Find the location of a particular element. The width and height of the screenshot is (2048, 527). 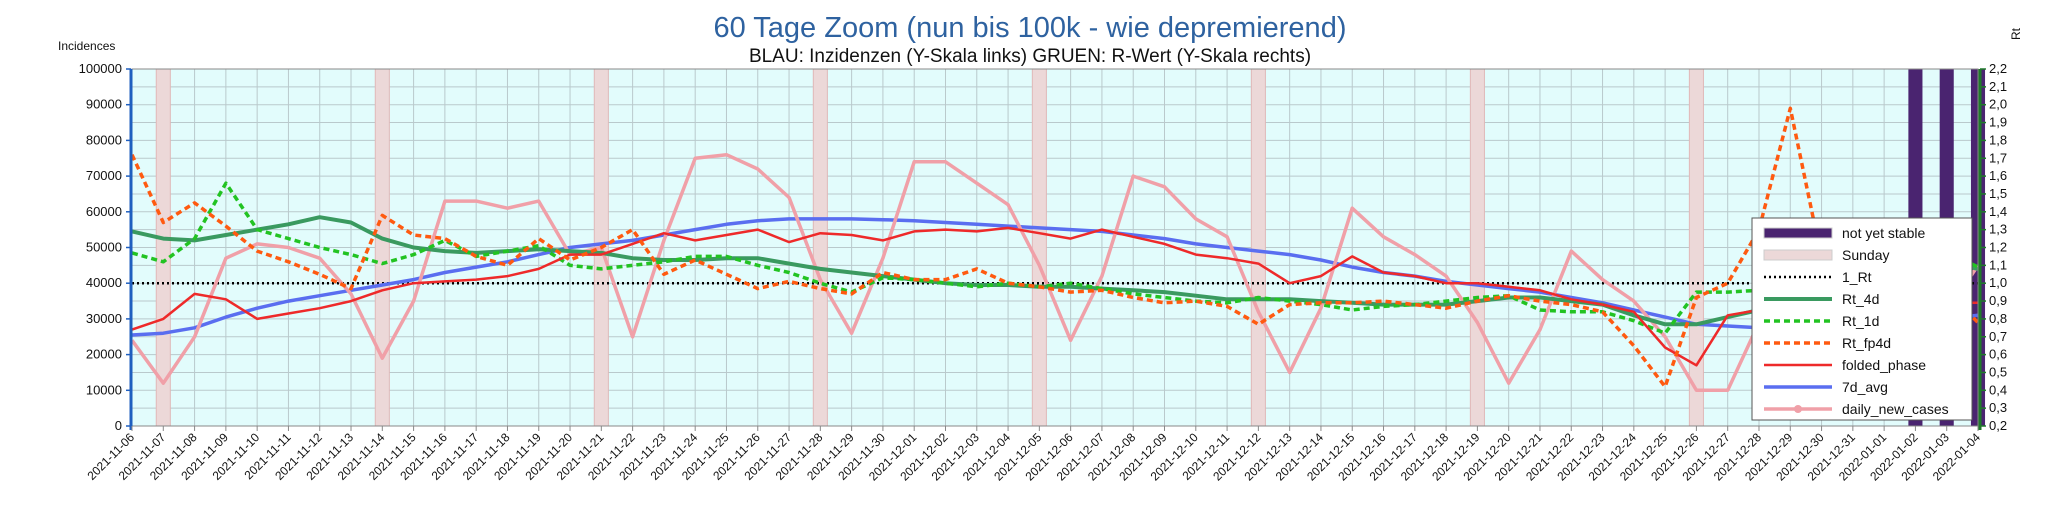

y-tick-right-label: 1,2 is located at coordinates (1998, 247).